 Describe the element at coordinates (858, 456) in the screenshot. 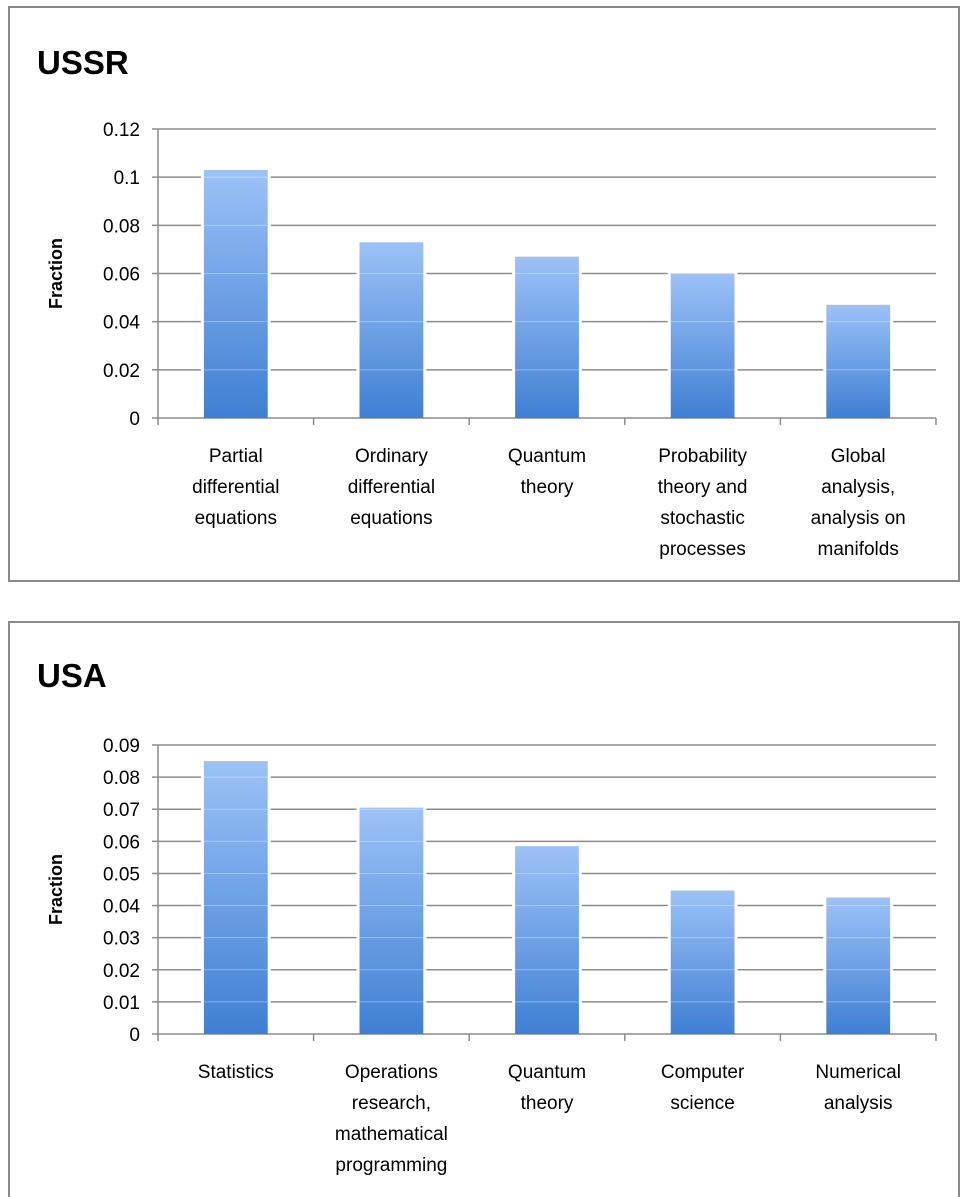

I see `x-category-label: Global` at that location.